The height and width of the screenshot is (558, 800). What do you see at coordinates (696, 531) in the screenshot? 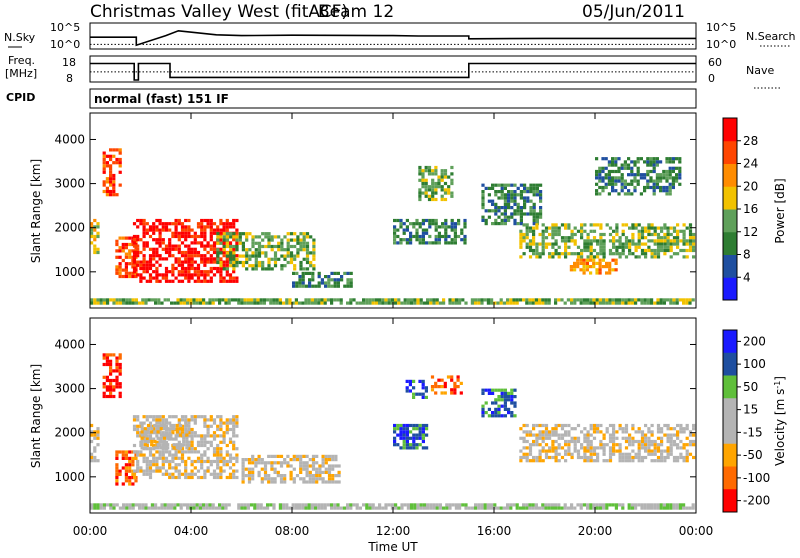
I see `x-tick-label: 00:00` at bounding box center [696, 531].